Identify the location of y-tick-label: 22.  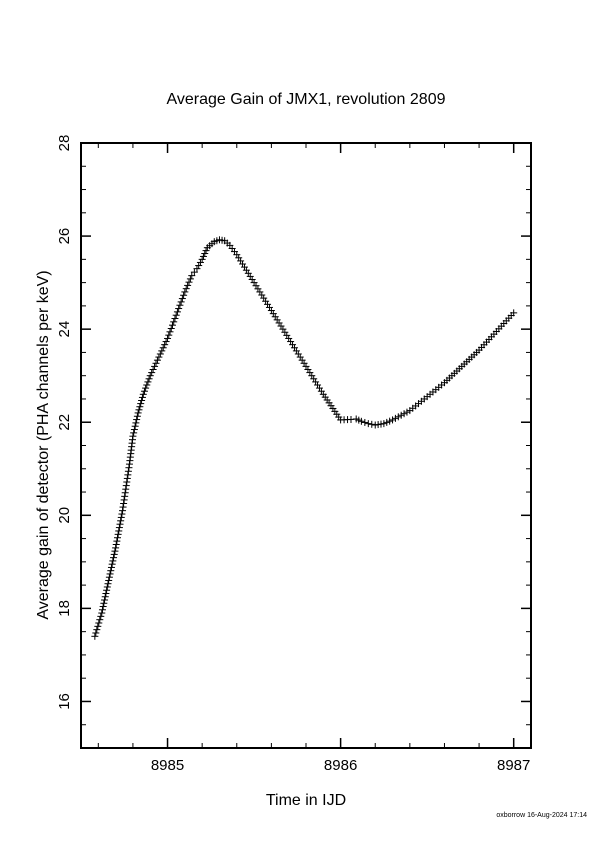
(64, 422).